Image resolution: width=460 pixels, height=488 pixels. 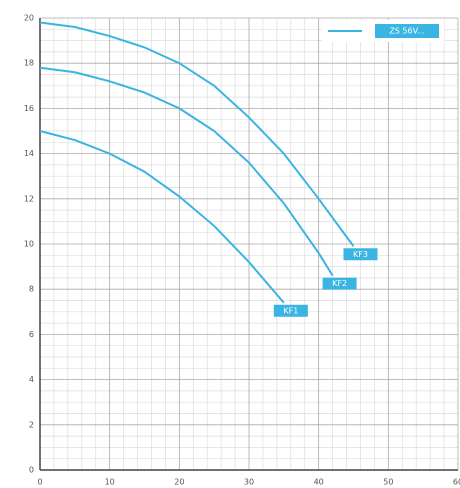 I want to click on y-tick-label: 0, so click(x=31, y=470).